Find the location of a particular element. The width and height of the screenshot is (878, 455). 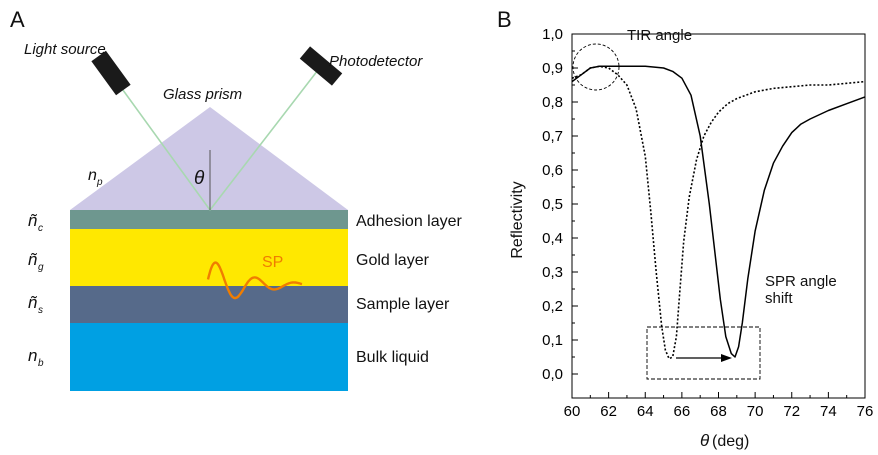

n-s-label: ñ s is located at coordinates (35, 304).